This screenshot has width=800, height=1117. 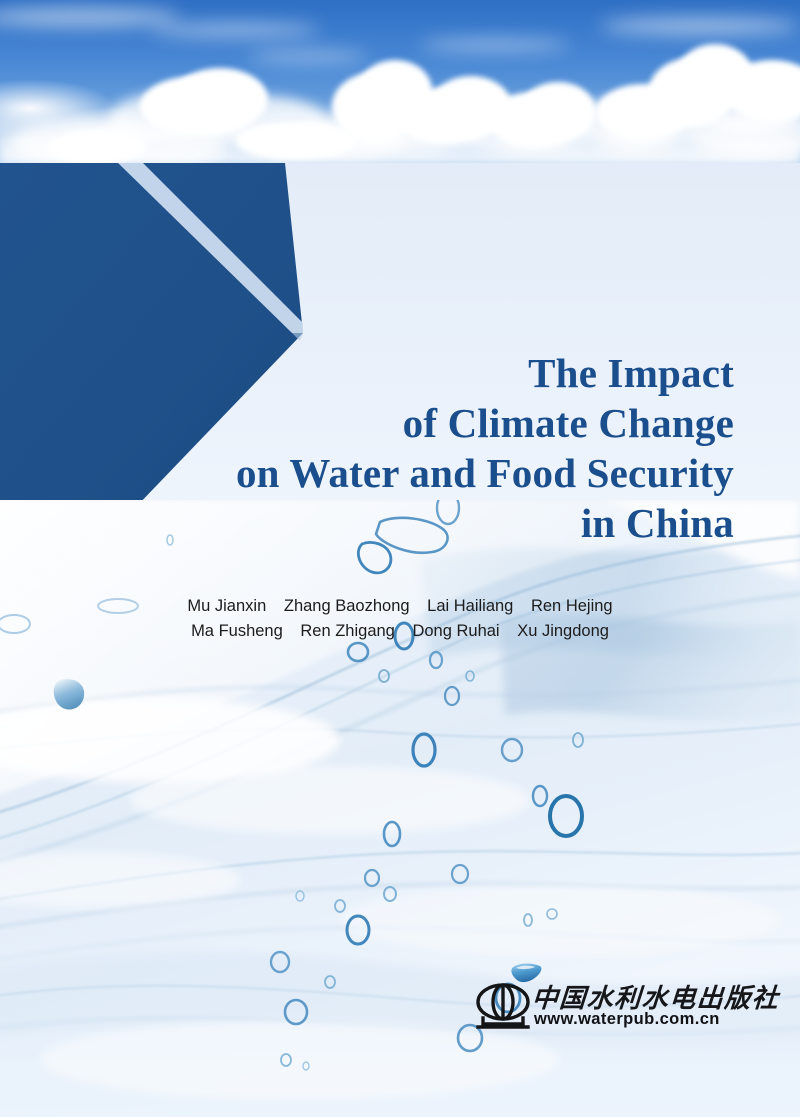 I want to click on author-name: Lai Hailiang, so click(x=470, y=606).